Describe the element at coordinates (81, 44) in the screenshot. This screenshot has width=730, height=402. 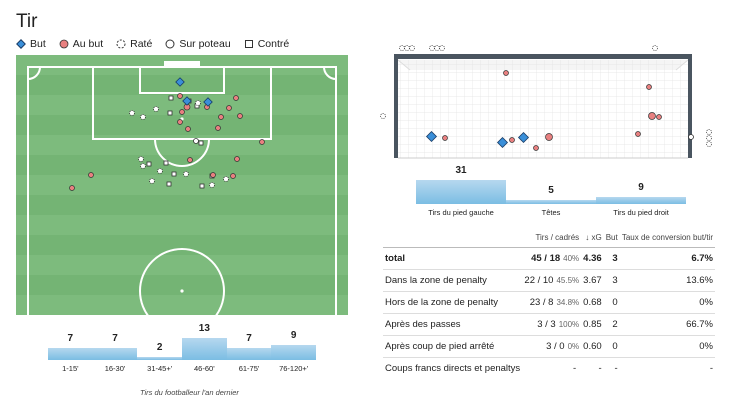
I see `legend-ontarget: Au but` at that location.